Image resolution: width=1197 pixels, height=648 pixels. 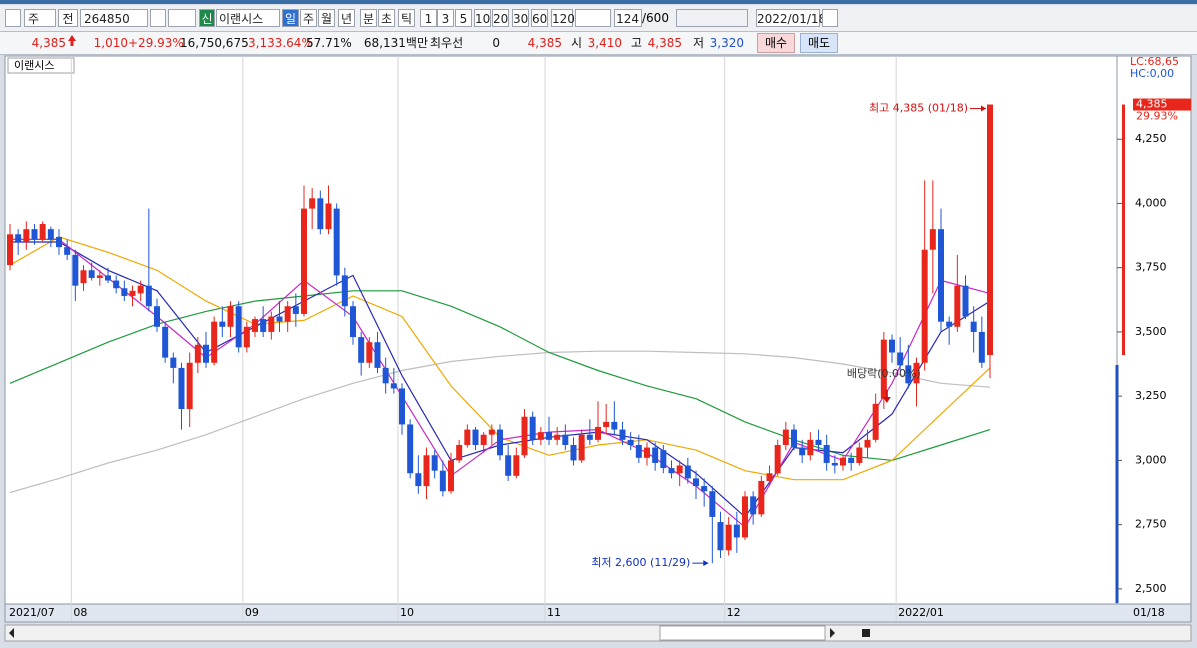 What do you see at coordinates (40, 18) in the screenshot?
I see `market-select: 주` at bounding box center [40, 18].